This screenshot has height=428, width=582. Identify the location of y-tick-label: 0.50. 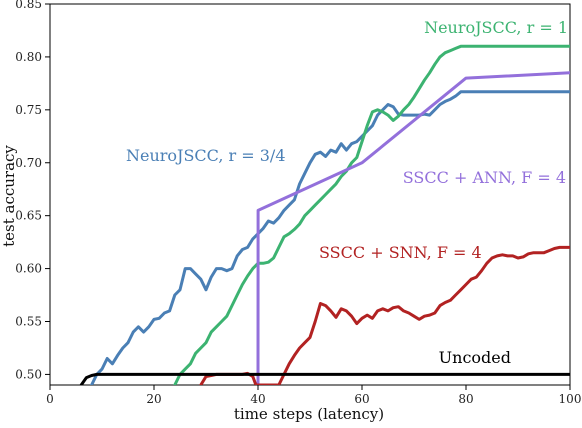
(28, 374).